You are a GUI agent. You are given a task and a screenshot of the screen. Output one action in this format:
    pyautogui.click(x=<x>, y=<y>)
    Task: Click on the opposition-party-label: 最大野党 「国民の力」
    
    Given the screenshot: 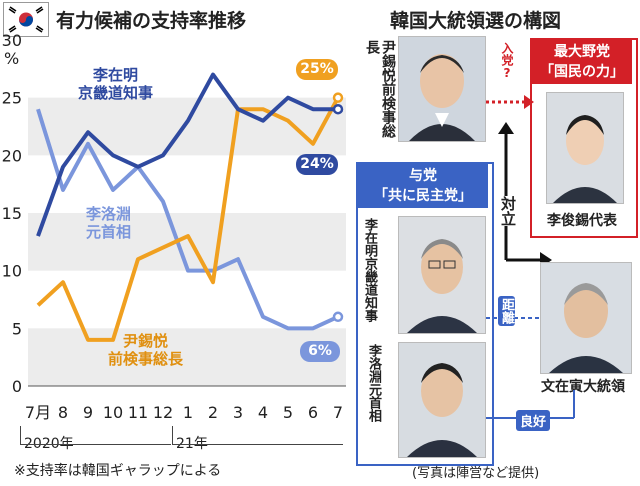 What is the action you would take?
    pyautogui.click(x=582, y=62)
    